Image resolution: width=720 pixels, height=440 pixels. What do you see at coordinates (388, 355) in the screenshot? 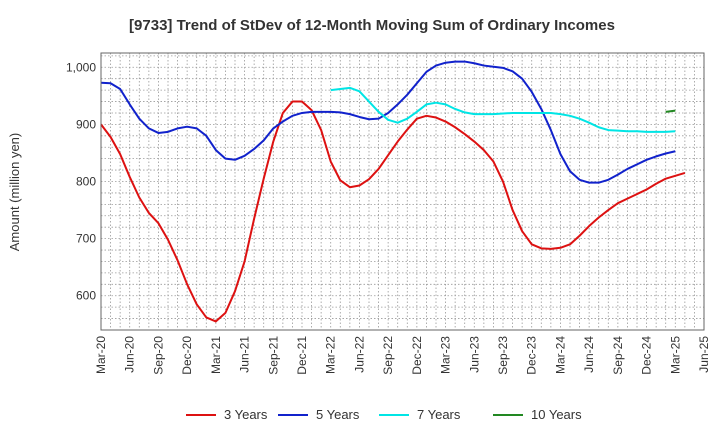
I see `x-tick-label: Sep-22` at bounding box center [388, 355].